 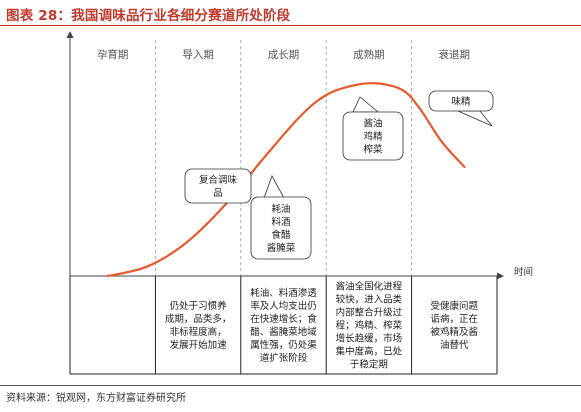 I want to click on annotation-text: 复合调味, so click(x=218, y=180).